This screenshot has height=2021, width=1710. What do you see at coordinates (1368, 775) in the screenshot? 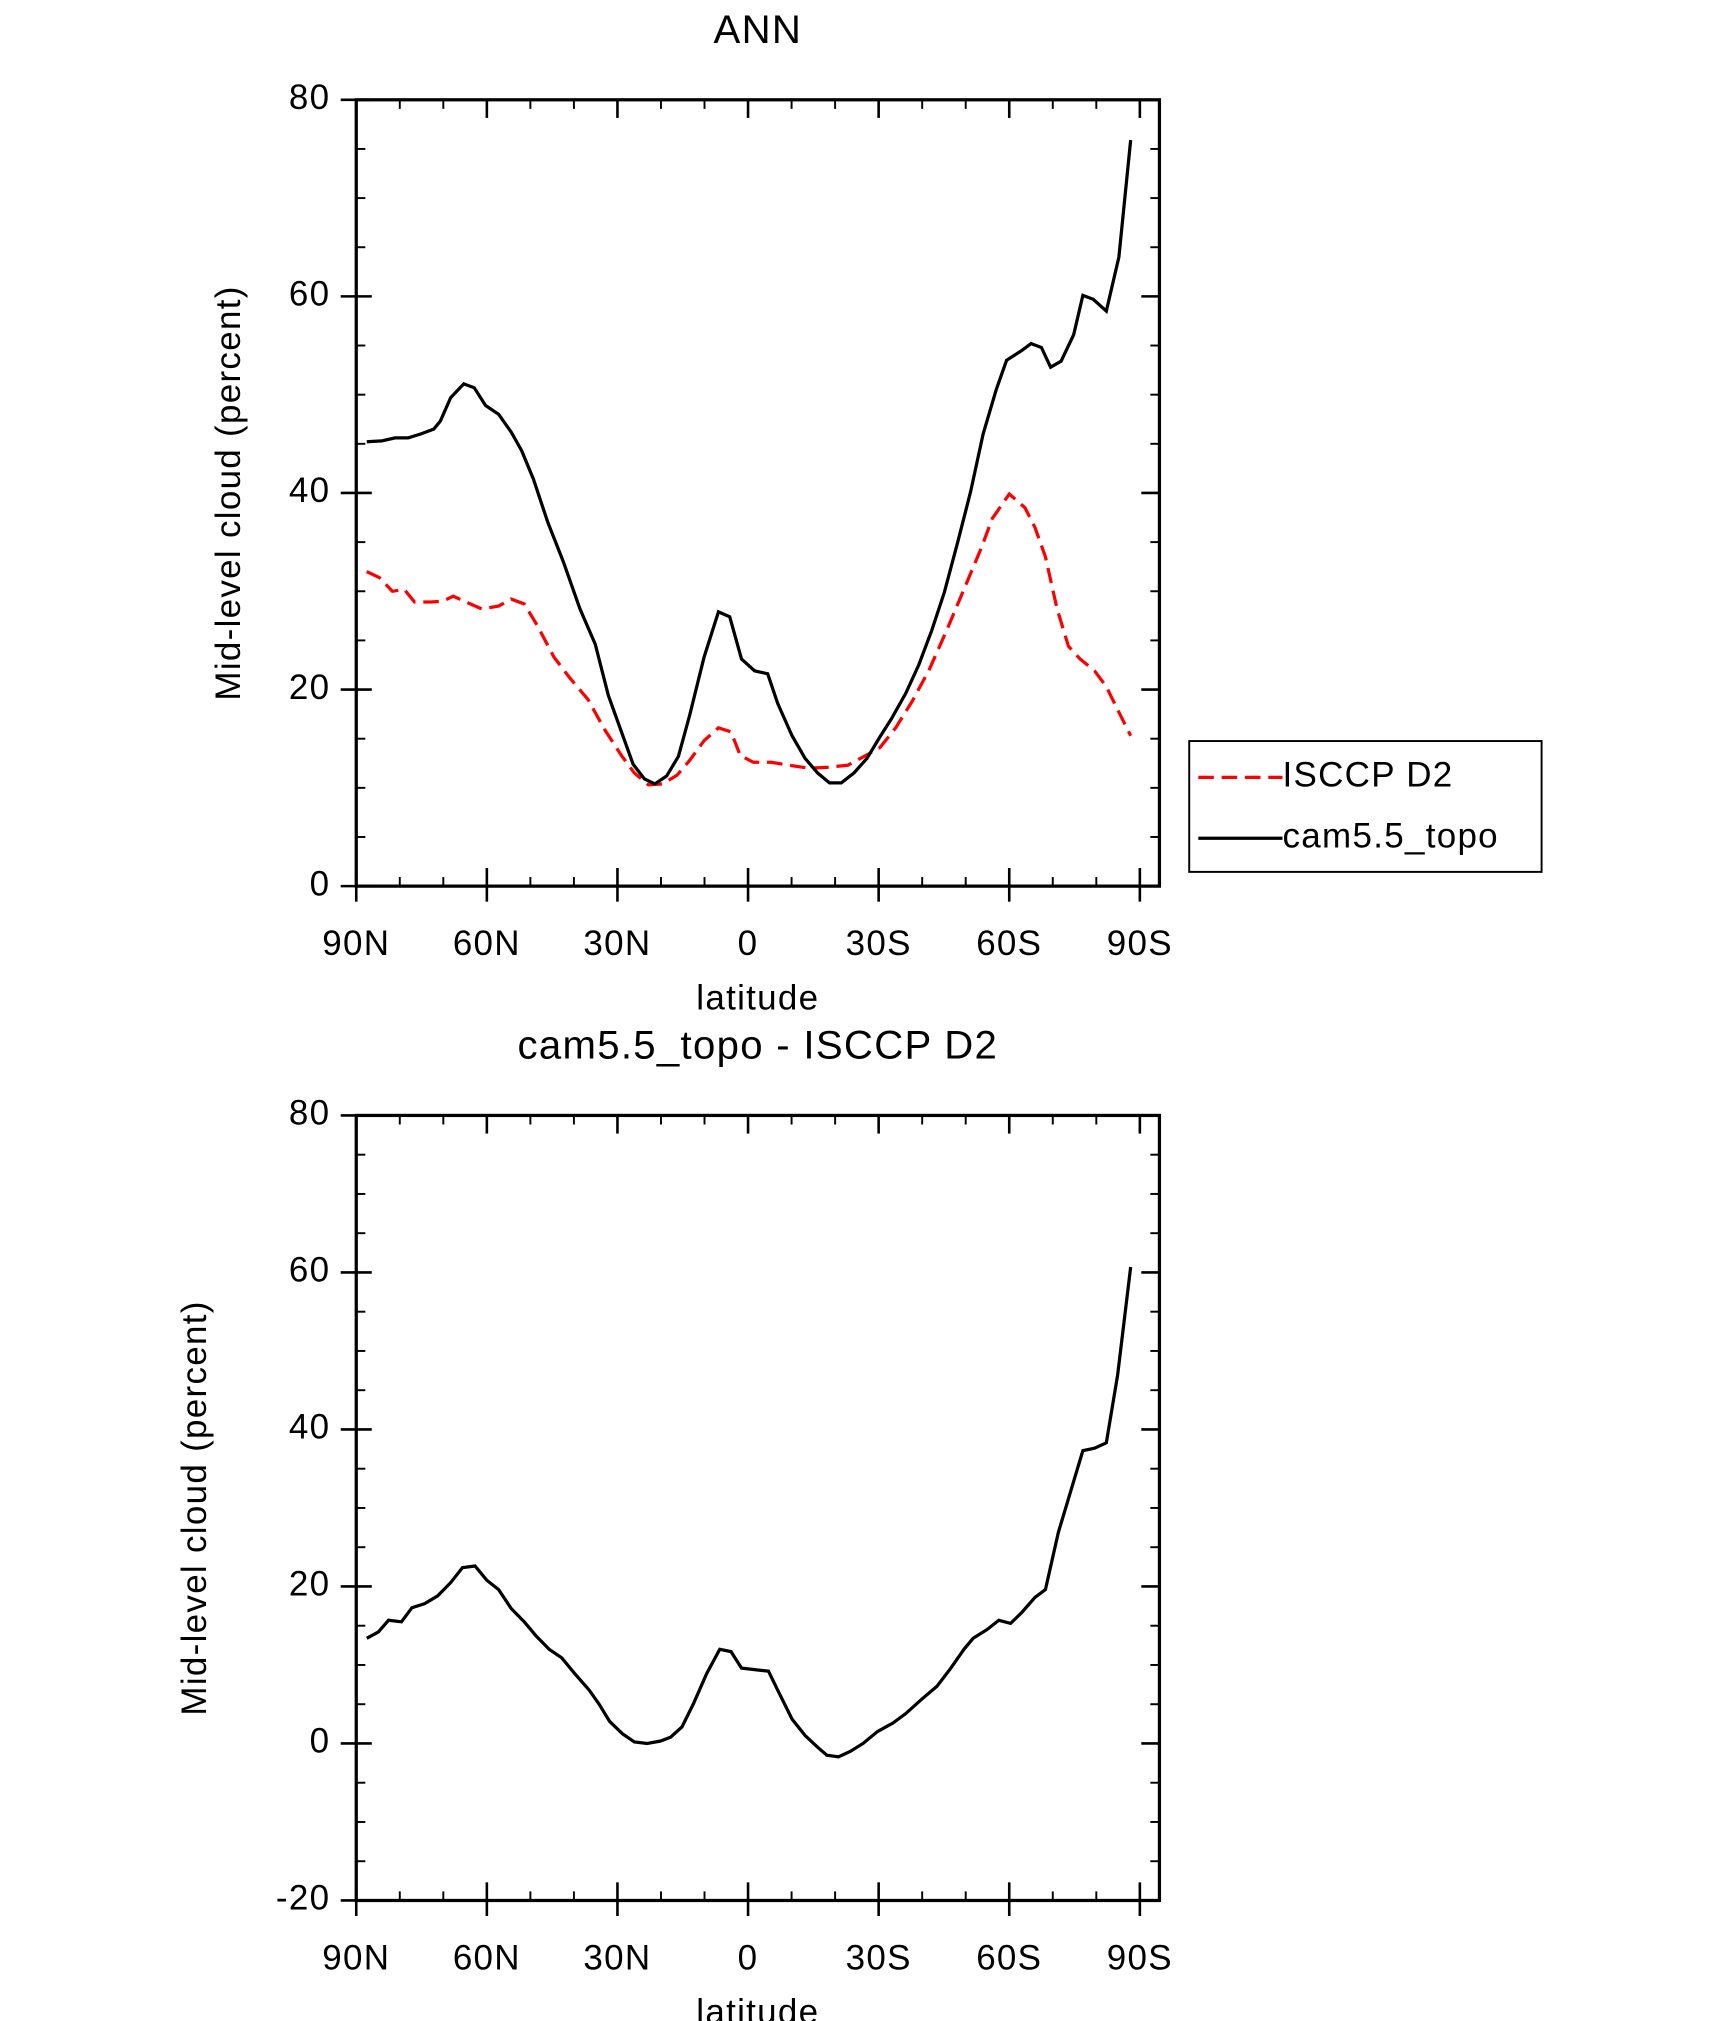
I see `legend-label: ISCCP D2` at bounding box center [1368, 775].